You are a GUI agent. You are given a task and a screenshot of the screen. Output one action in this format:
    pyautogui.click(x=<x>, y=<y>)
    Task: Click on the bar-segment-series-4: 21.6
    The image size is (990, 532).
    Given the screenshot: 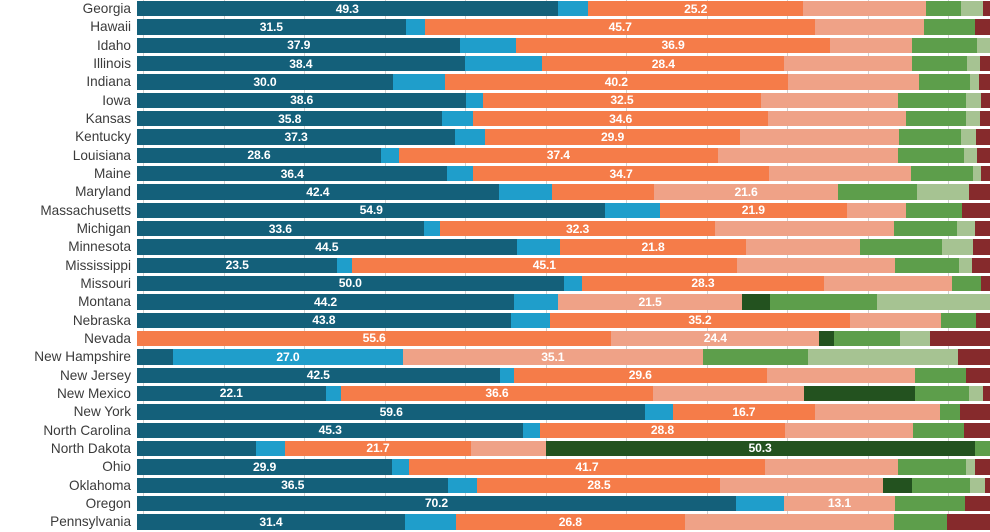 What is the action you would take?
    pyautogui.click(x=746, y=192)
    